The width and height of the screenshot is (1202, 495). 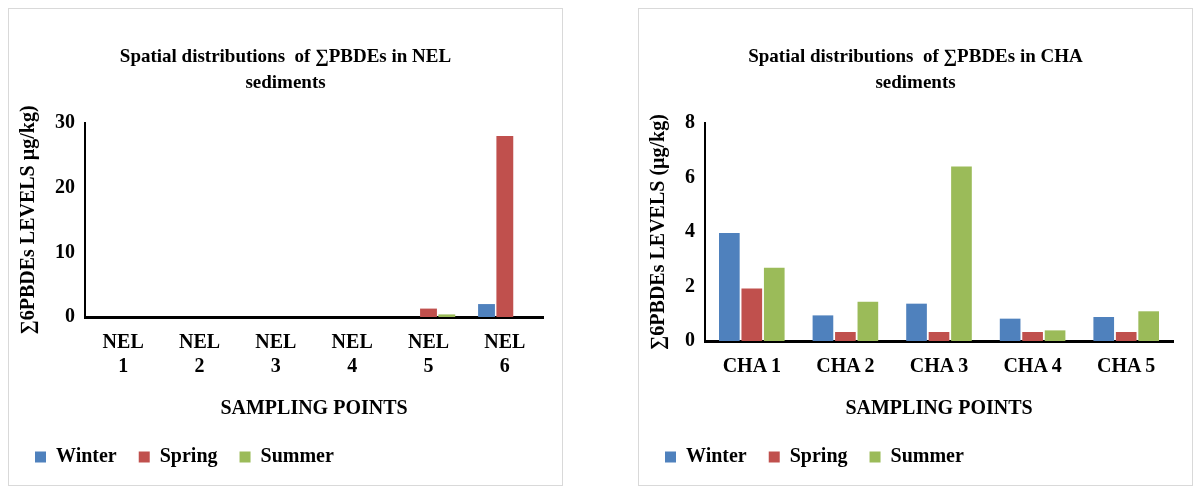 I want to click on chart-title: Spatial distributions of ∑PBDEs in CHA sediments, so click(x=915, y=69).